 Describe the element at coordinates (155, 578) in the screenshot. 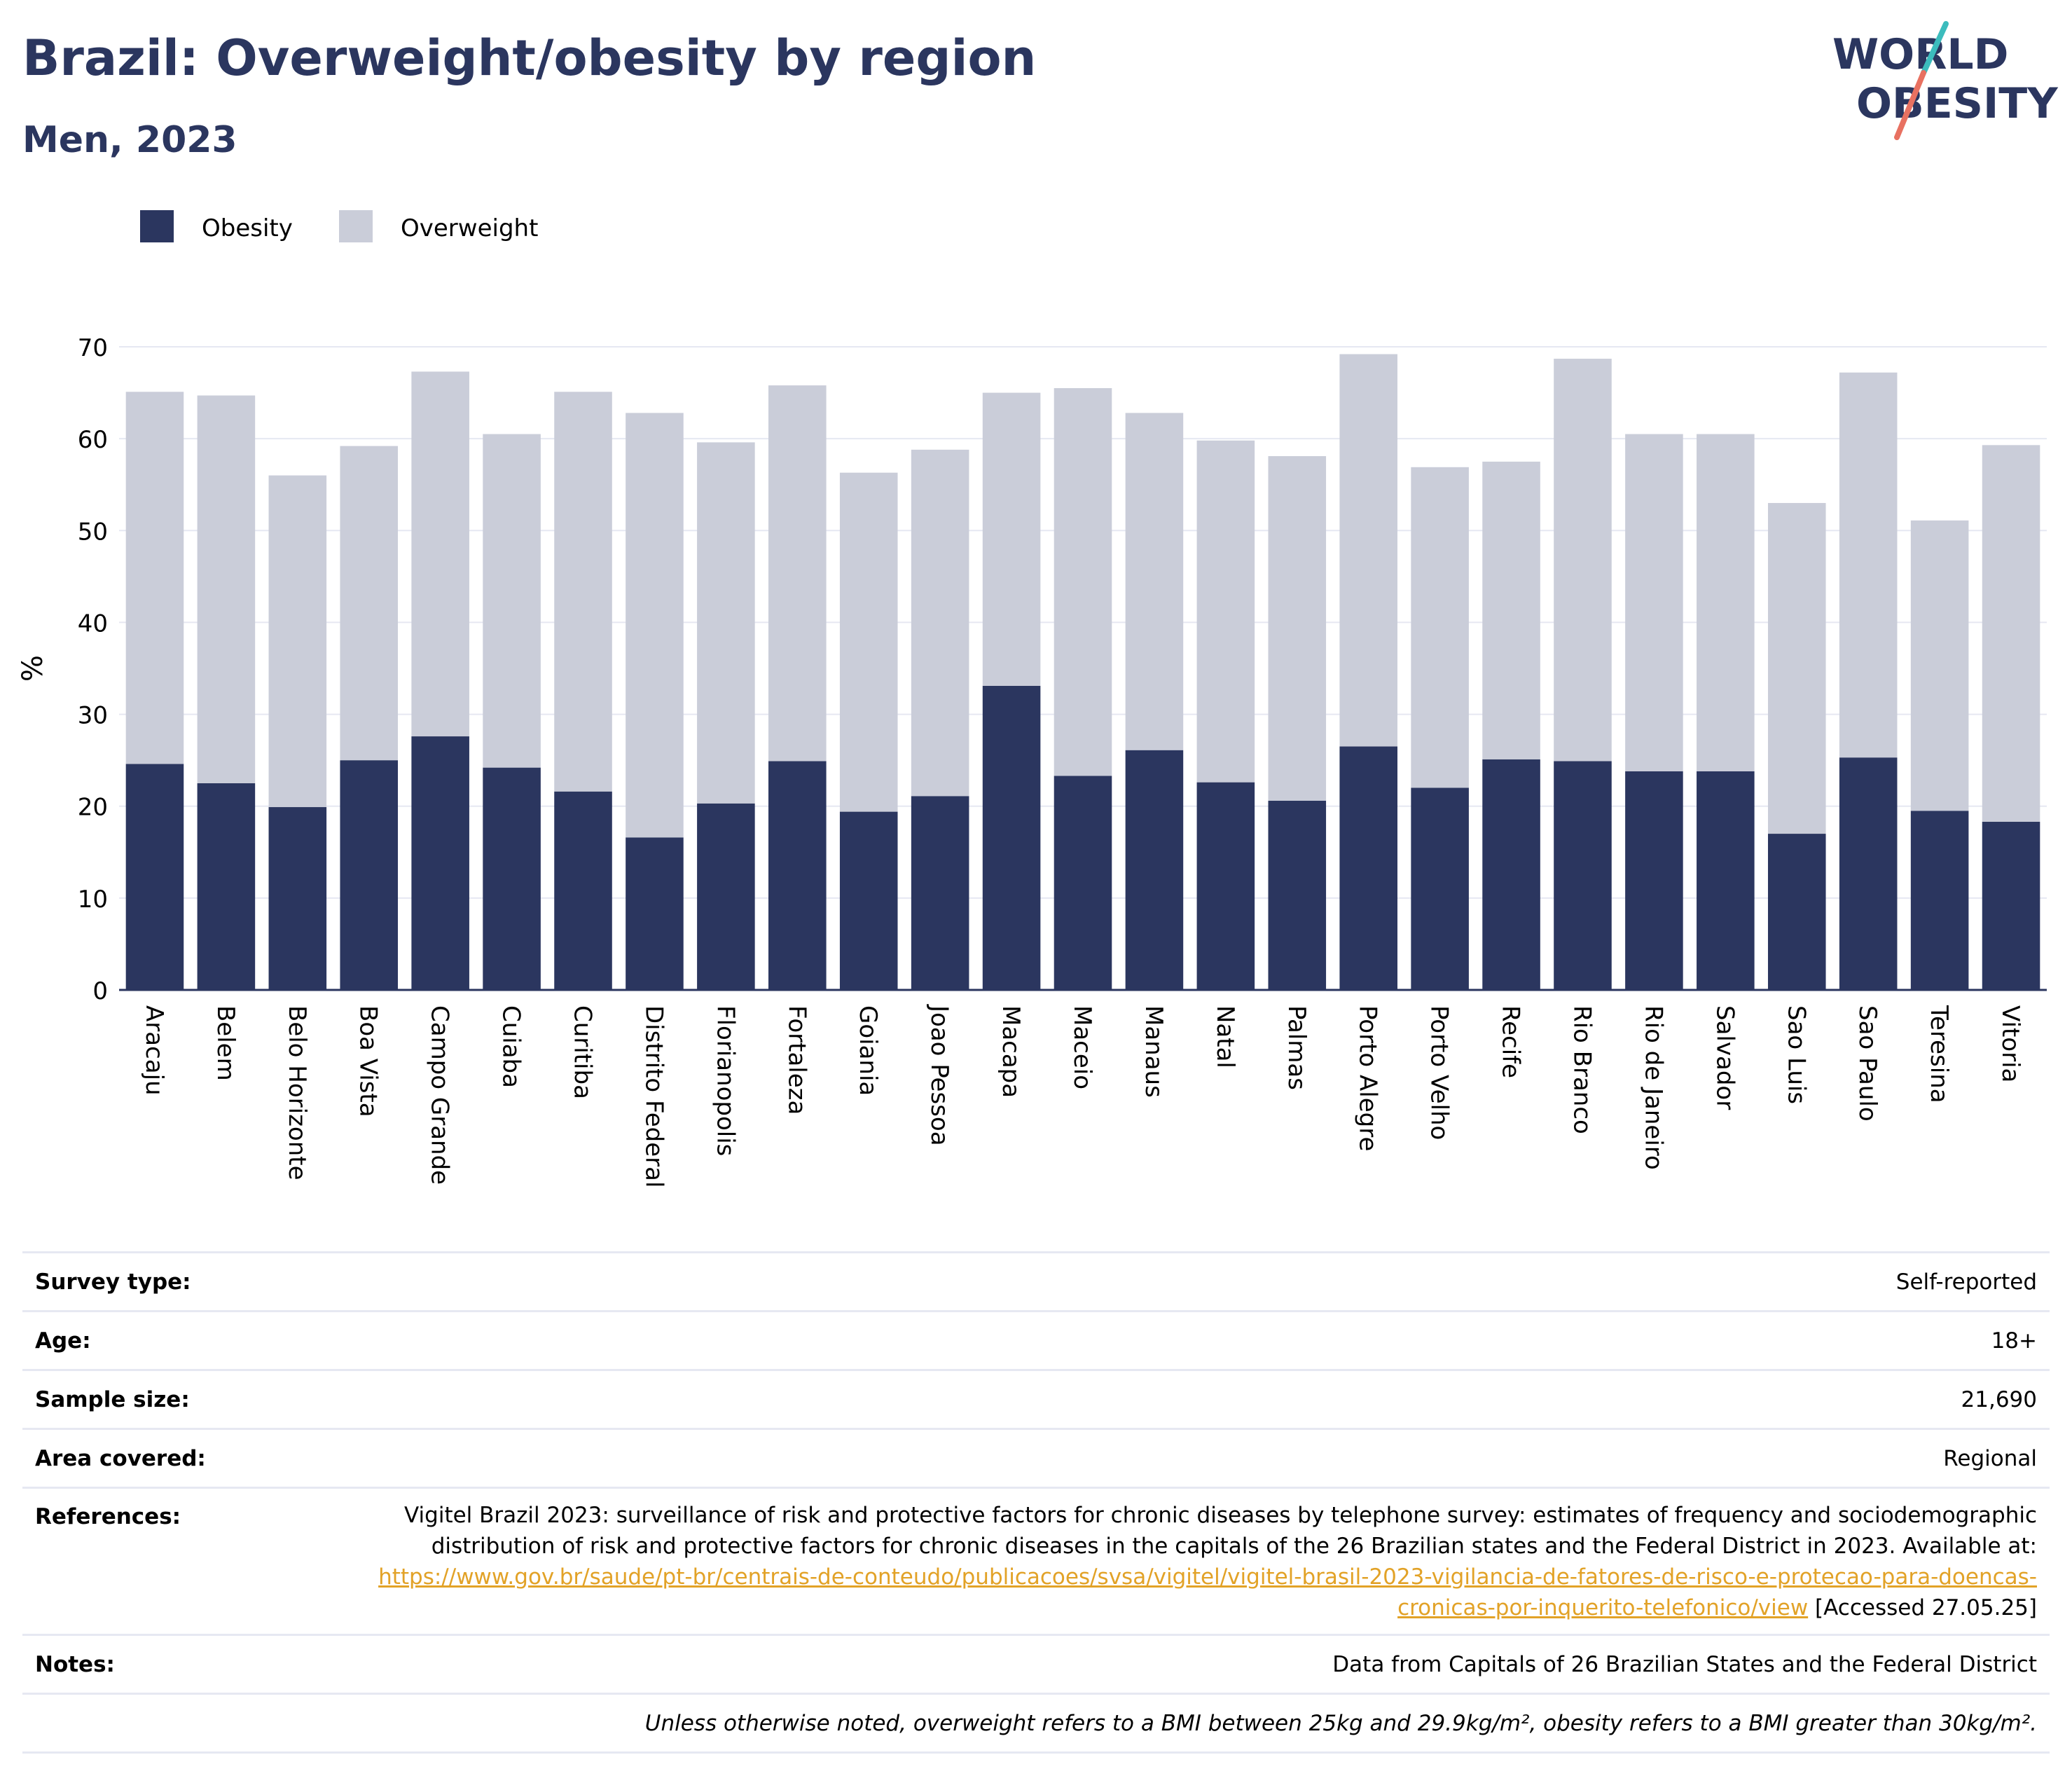

I see `bar-overweight-aracaju` at that location.